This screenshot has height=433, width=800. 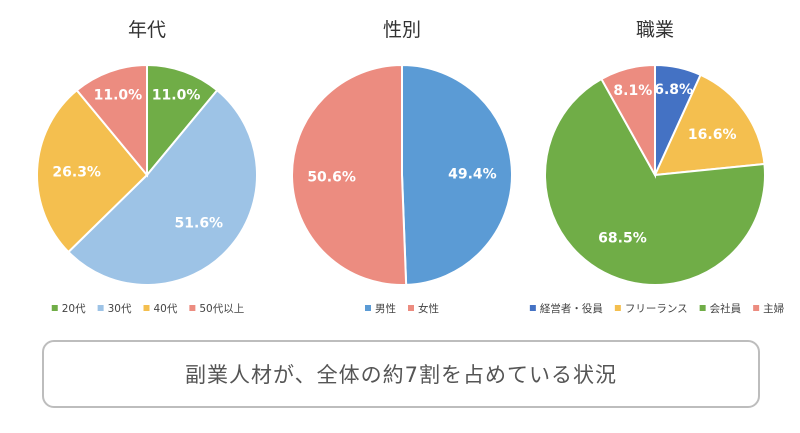 What do you see at coordinates (428, 308) in the screenshot?
I see `legend-label-1-1: 女性` at bounding box center [428, 308].